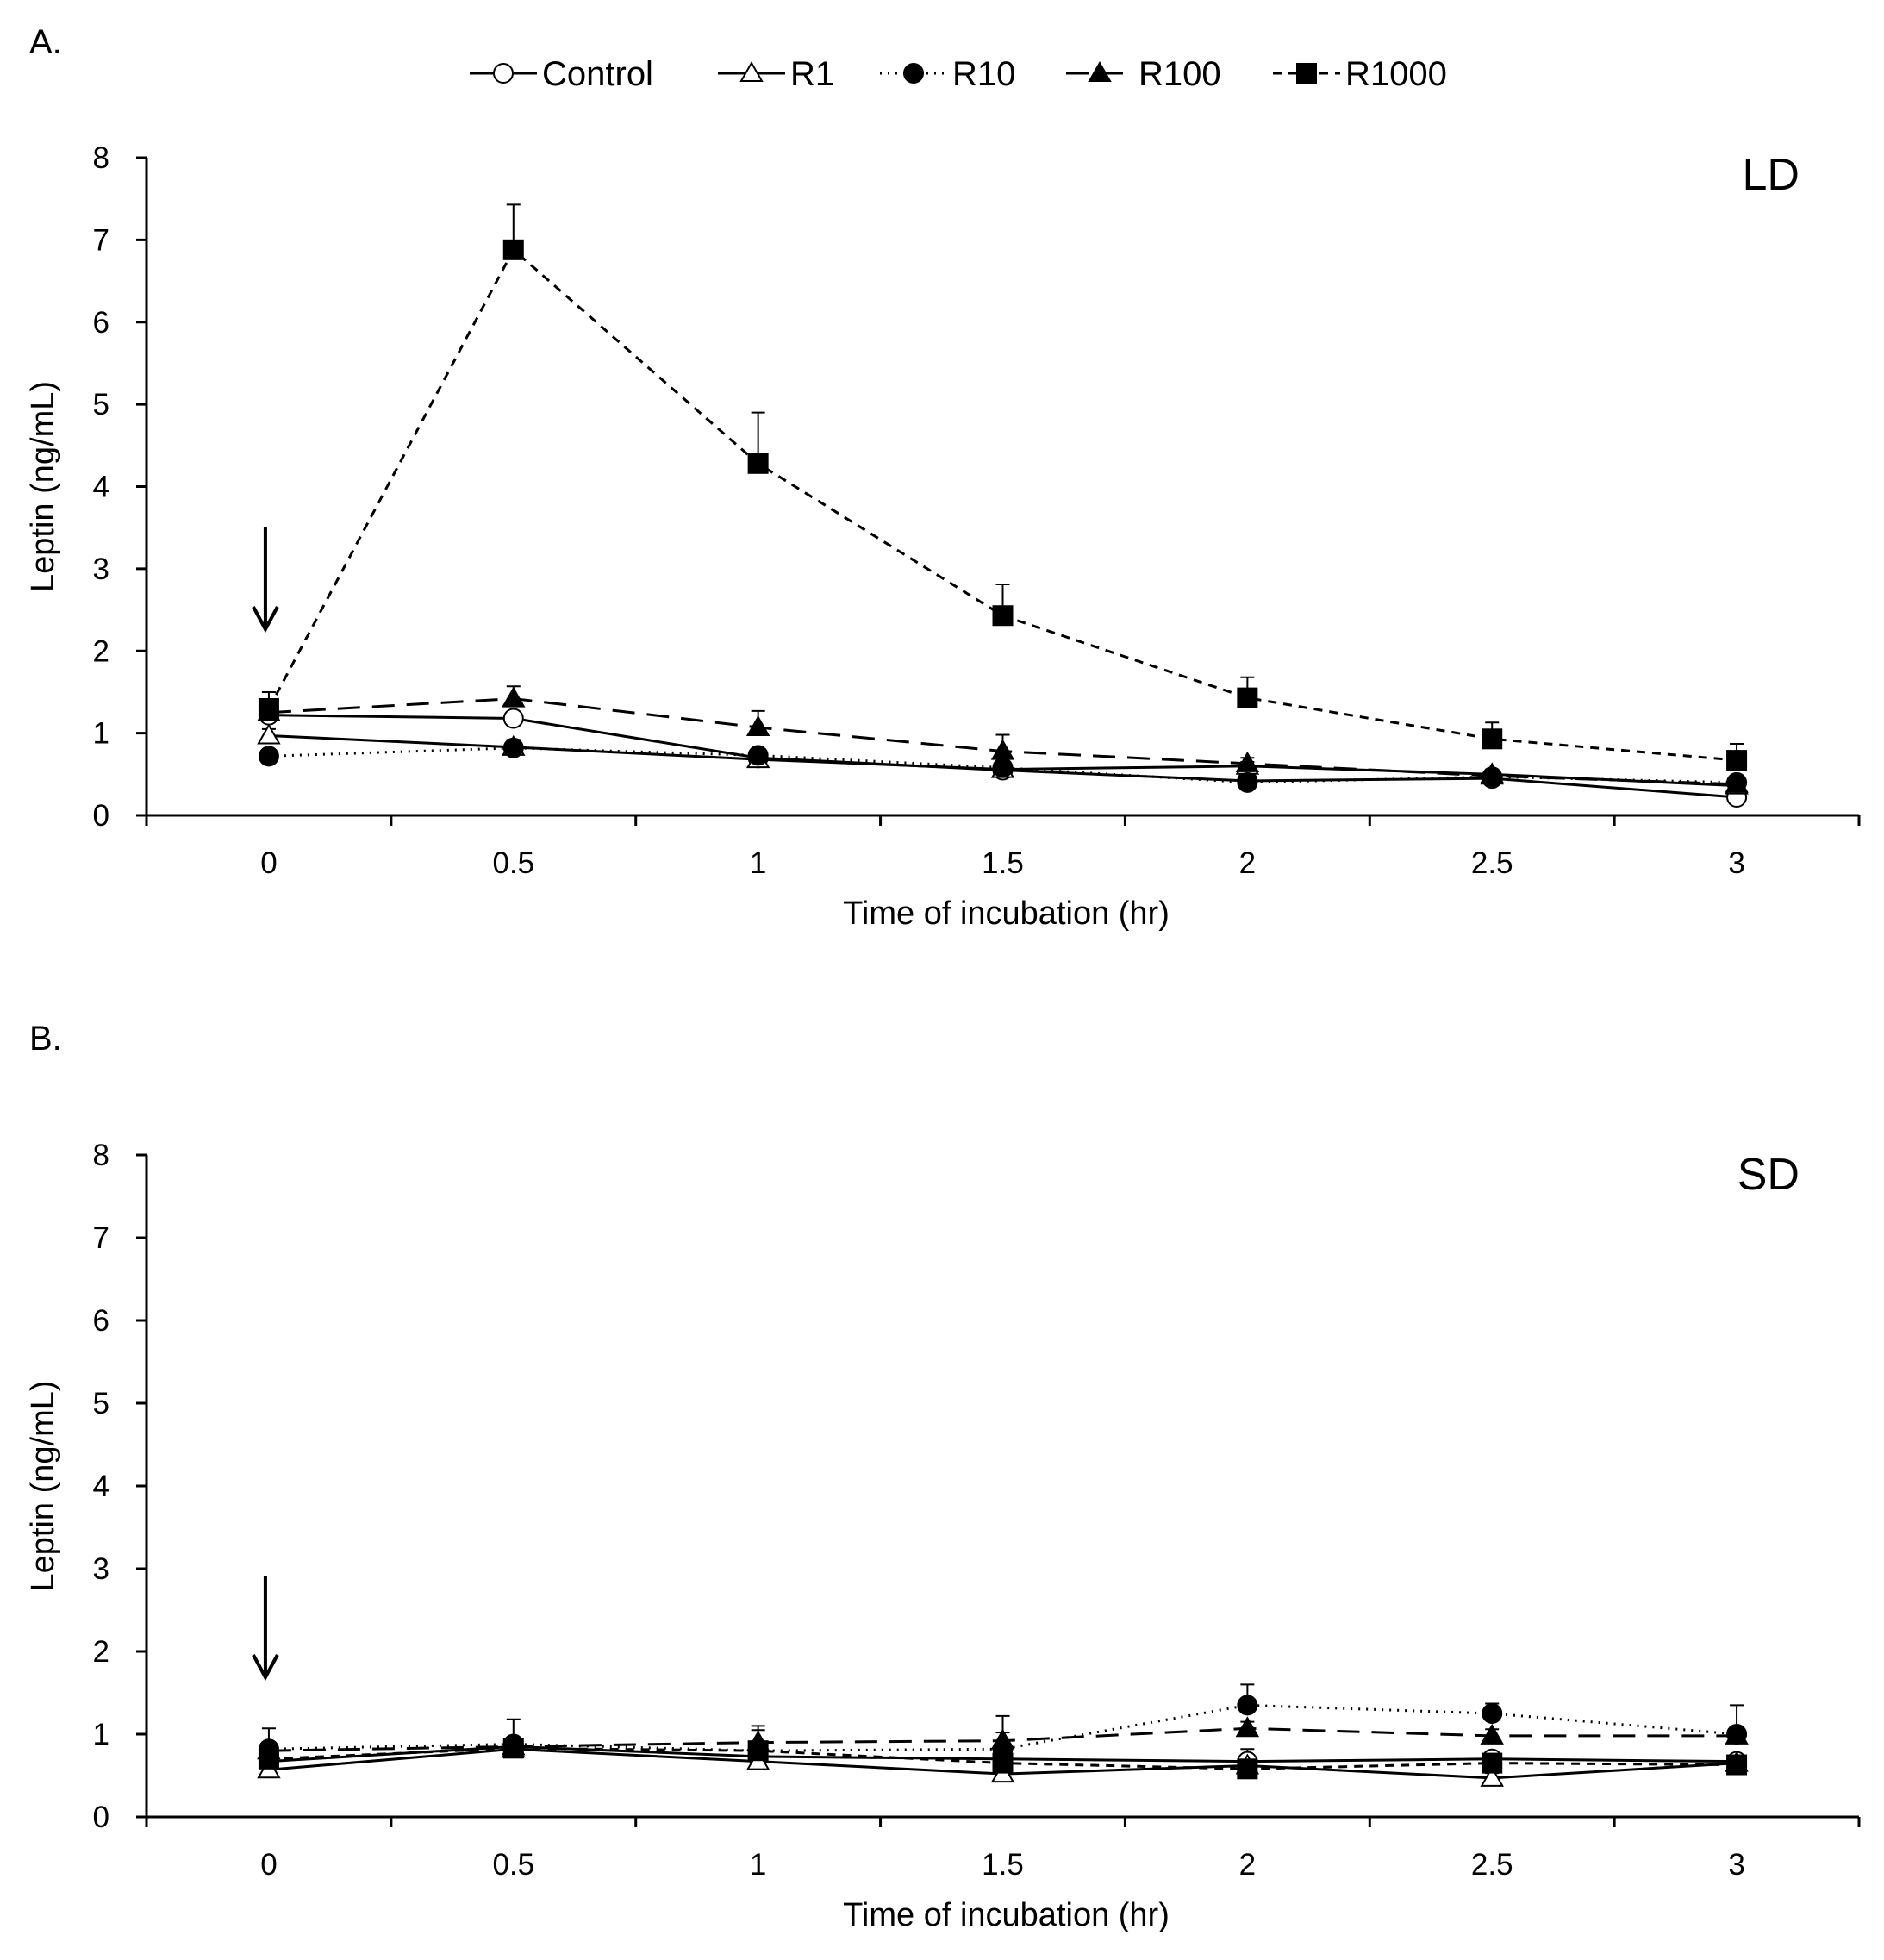  What do you see at coordinates (948, 74) in the screenshot?
I see `legend-item-r10: R10` at bounding box center [948, 74].